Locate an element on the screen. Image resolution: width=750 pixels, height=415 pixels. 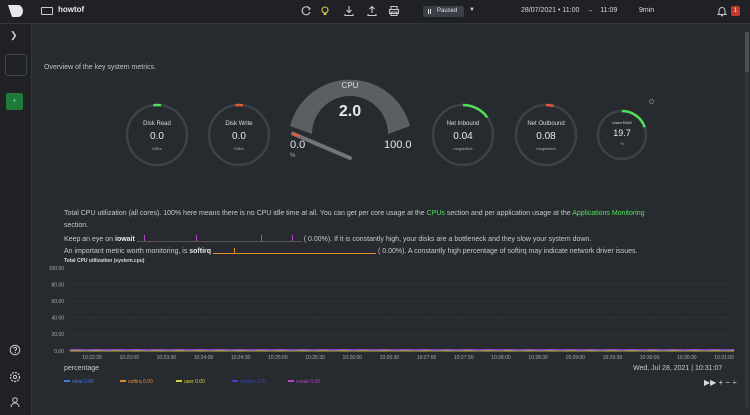
playback-status-button: Paused is located at coordinates (443, 11).